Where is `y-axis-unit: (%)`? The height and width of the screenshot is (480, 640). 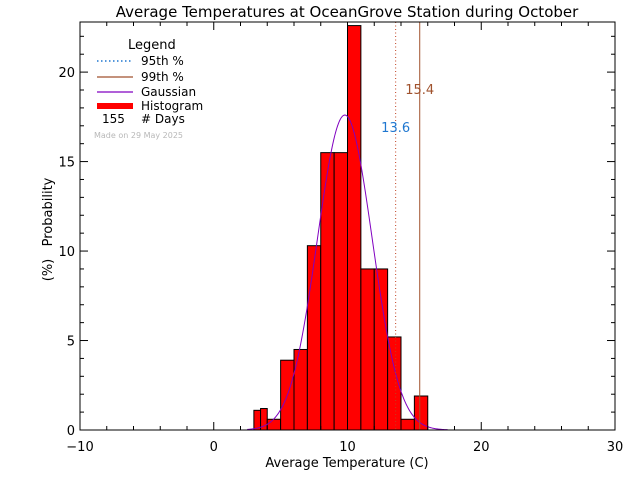 y-axis-unit: (%) is located at coordinates (48, 270).